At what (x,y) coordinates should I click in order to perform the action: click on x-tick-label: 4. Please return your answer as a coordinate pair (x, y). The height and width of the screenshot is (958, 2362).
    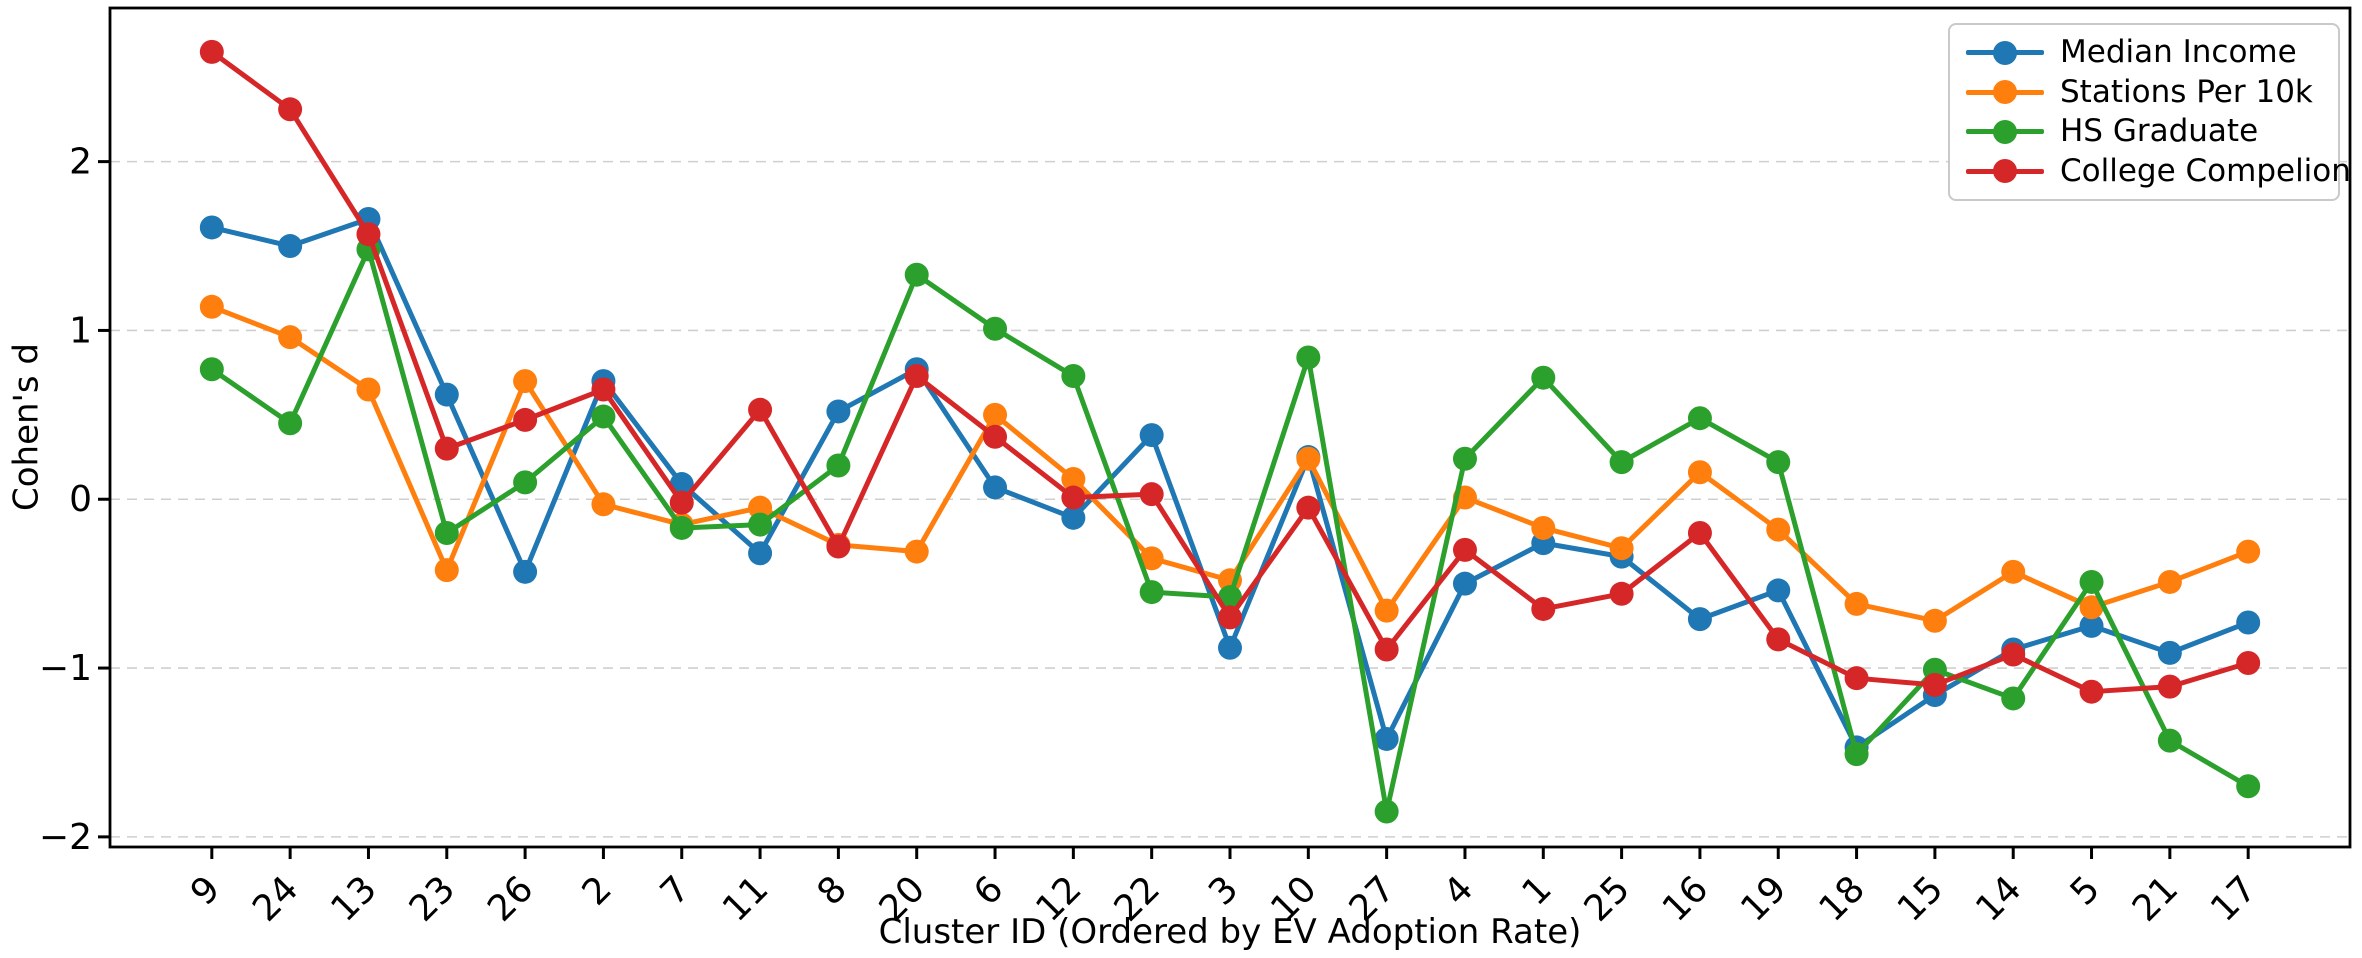
    Looking at the image, I should click on (1458, 890).